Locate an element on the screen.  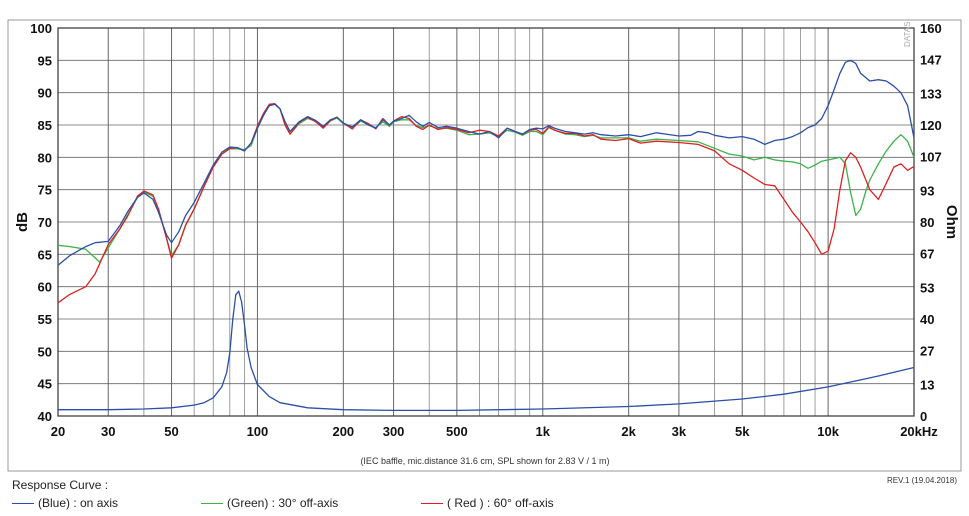
legend-swatch-green is located at coordinates (212, 503).